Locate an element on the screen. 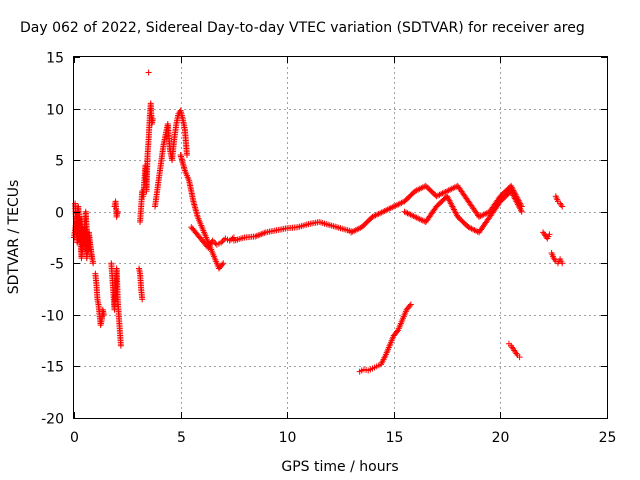  y-tick-label: -15 is located at coordinates (52, 368).